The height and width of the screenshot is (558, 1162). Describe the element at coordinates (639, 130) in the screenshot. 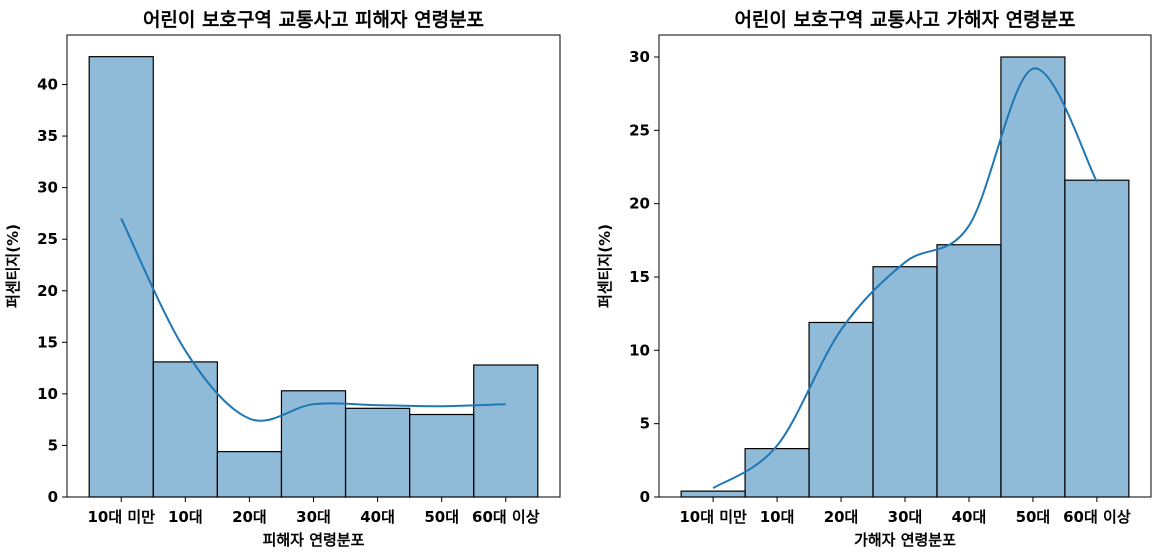

I see `offender-ytick-label: 25` at that location.